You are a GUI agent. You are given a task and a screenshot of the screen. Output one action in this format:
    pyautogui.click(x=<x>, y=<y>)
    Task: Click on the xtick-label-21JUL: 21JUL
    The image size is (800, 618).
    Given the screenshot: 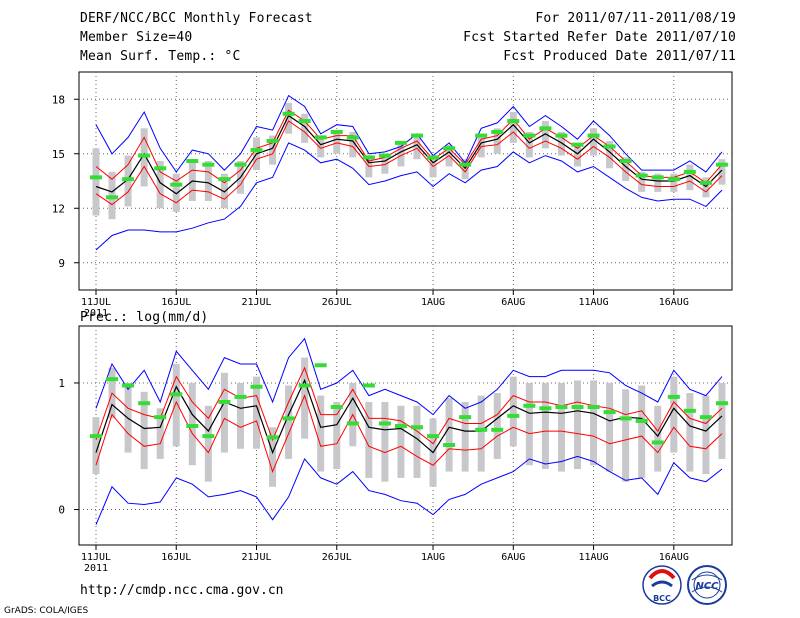 What is the action you would take?
    pyautogui.click(x=256, y=302)
    